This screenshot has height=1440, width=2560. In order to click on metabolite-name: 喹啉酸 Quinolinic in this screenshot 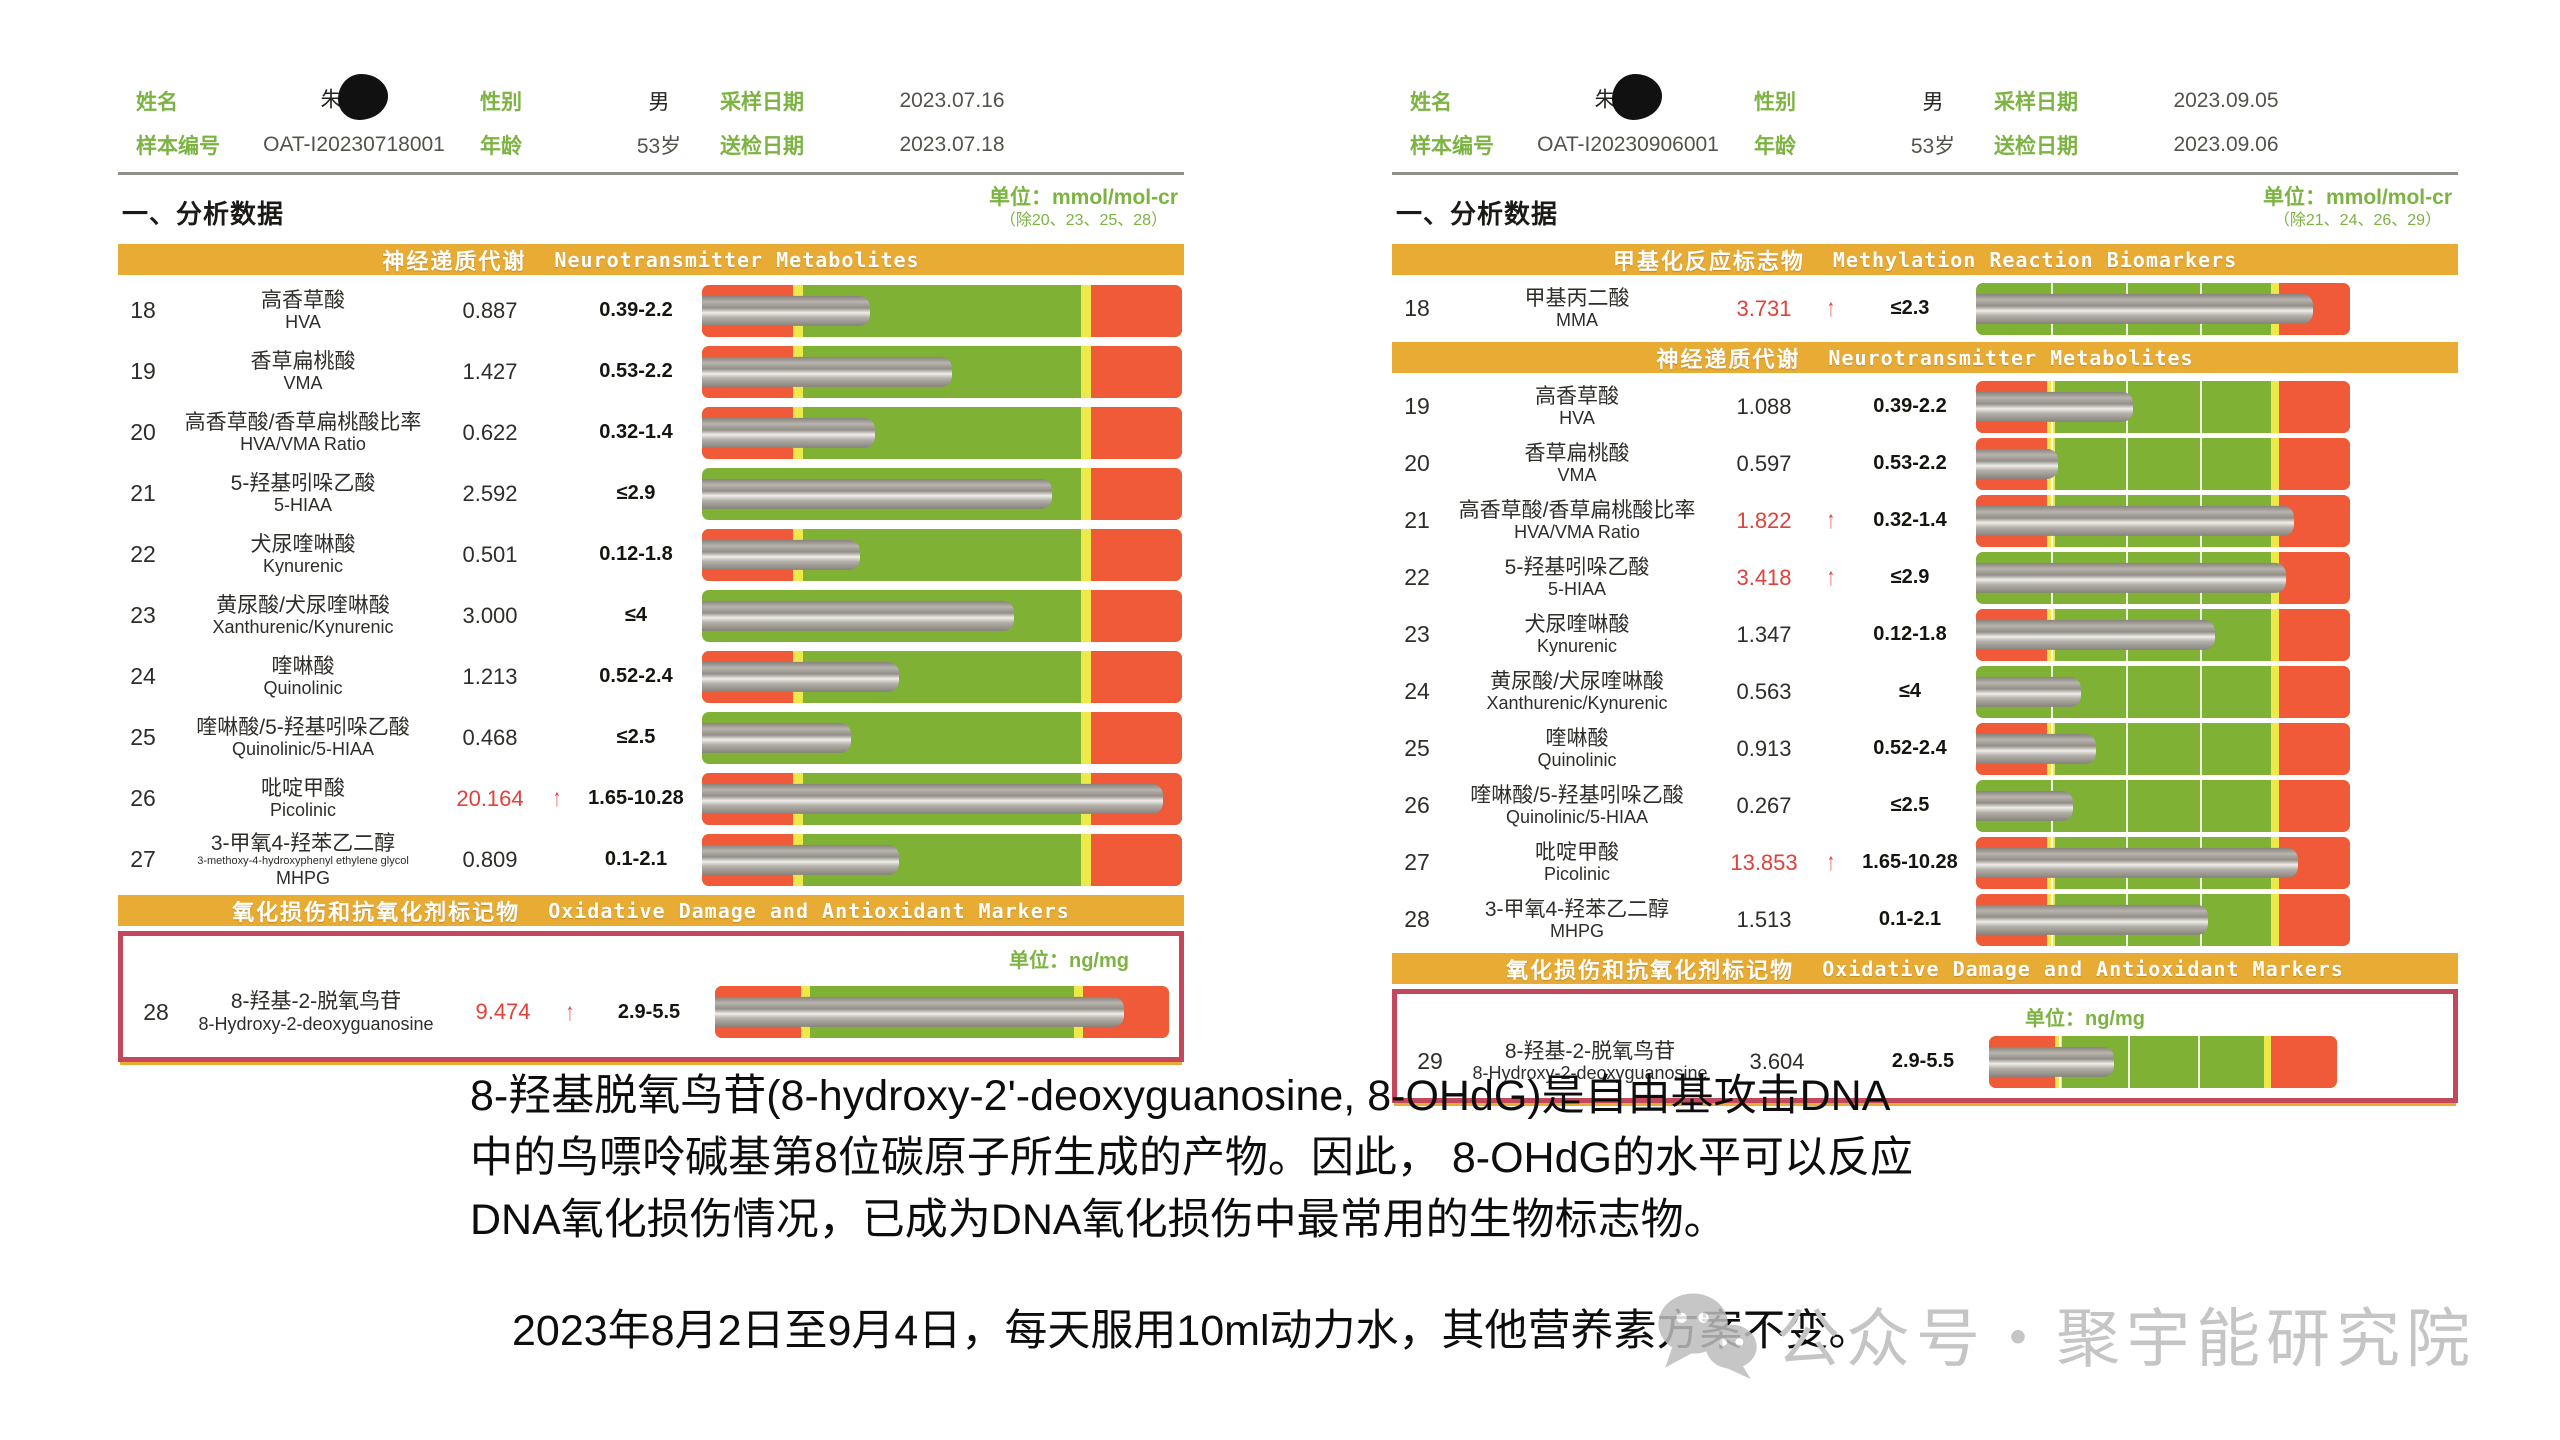, I will do `click(303, 677)`.